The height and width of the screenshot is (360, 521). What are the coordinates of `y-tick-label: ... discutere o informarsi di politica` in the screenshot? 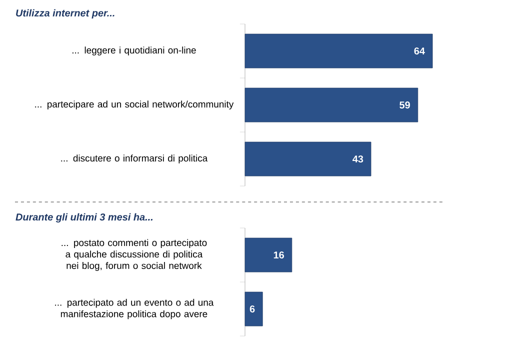 It's located at (134, 159).